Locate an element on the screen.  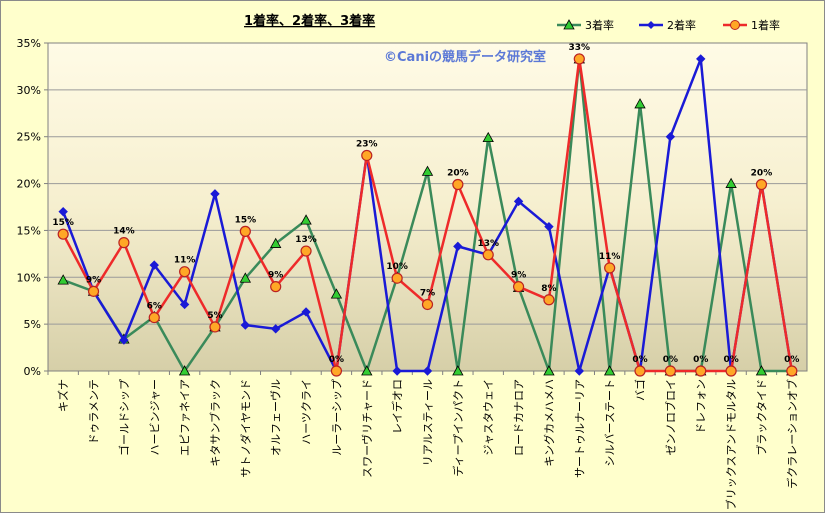
x-category-label: ルーラーシップ is located at coordinates (336, 417).